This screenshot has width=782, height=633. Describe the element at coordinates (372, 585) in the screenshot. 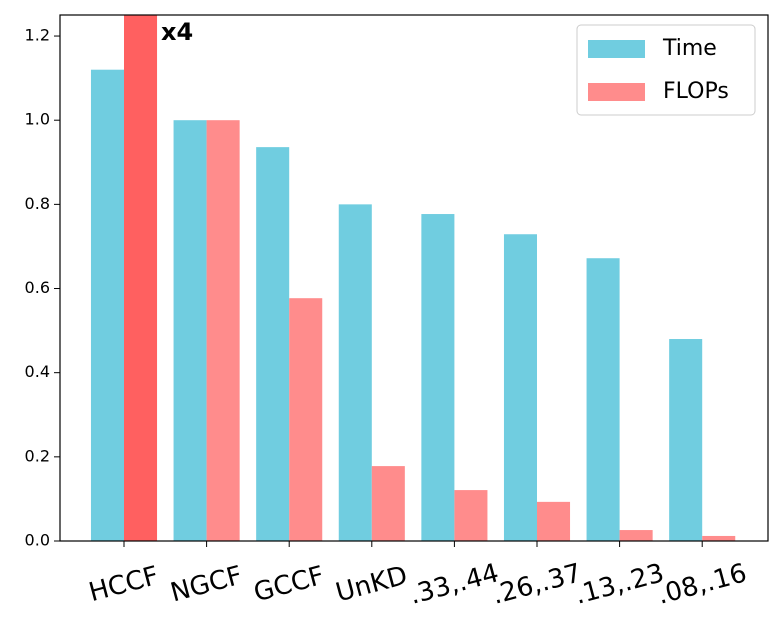

I see `x-tick-label: UnKD` at that location.